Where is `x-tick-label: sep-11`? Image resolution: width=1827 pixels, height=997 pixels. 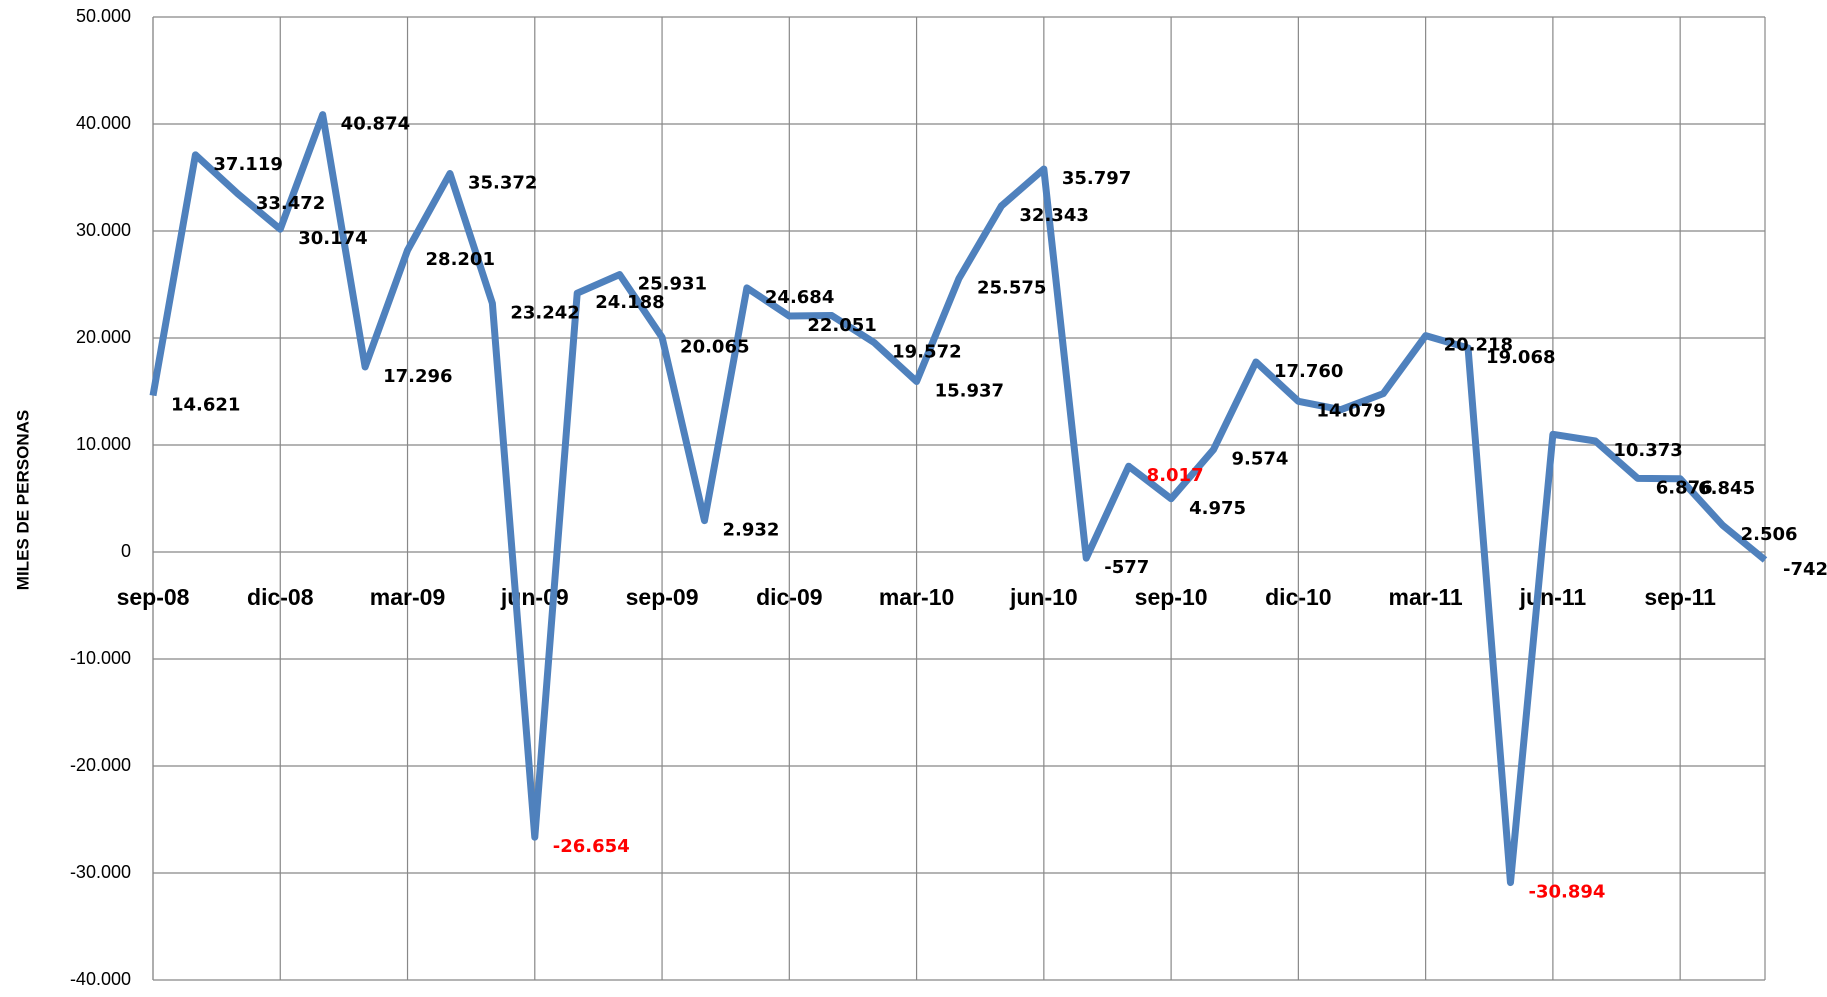
x-tick-label: sep-11 is located at coordinates (1680, 597).